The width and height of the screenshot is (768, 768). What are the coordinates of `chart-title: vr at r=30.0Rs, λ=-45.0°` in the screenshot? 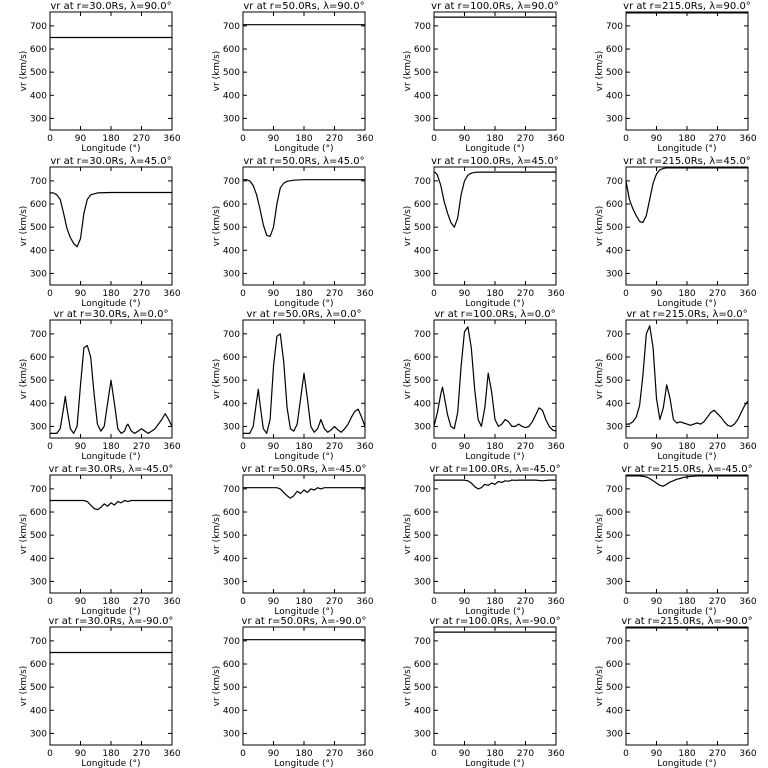 It's located at (111, 469).